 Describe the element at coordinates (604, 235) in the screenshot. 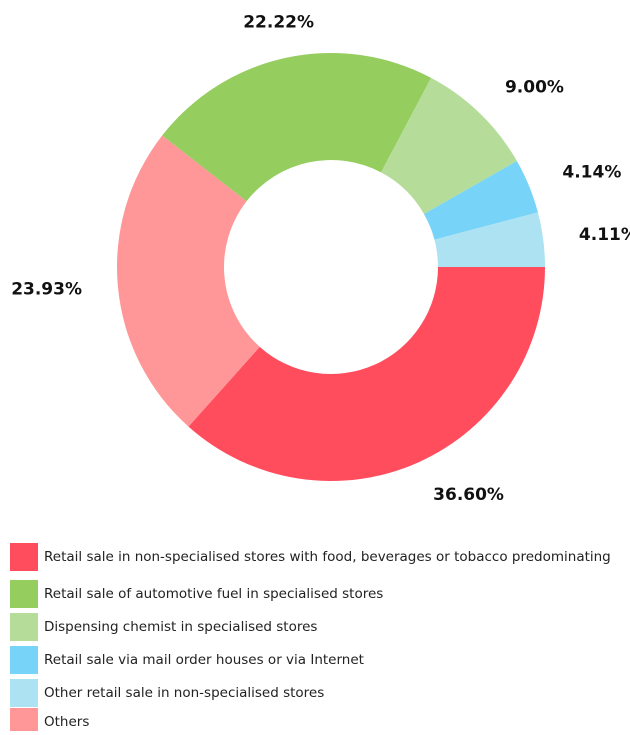

I see `slice-label: 4.11%` at that location.